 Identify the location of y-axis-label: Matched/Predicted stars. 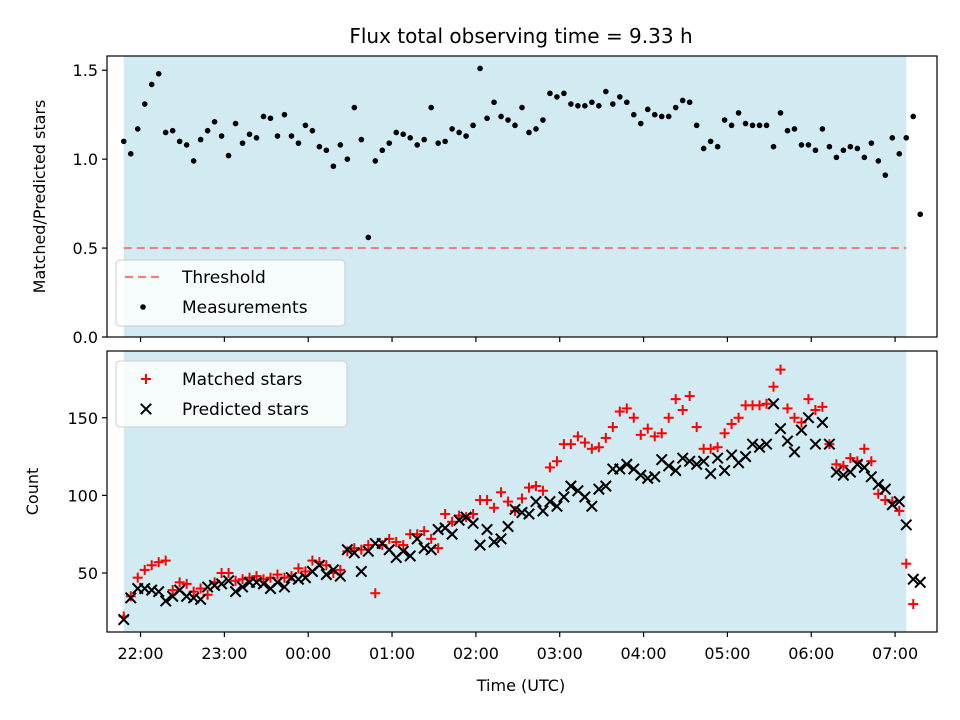
(39, 197).